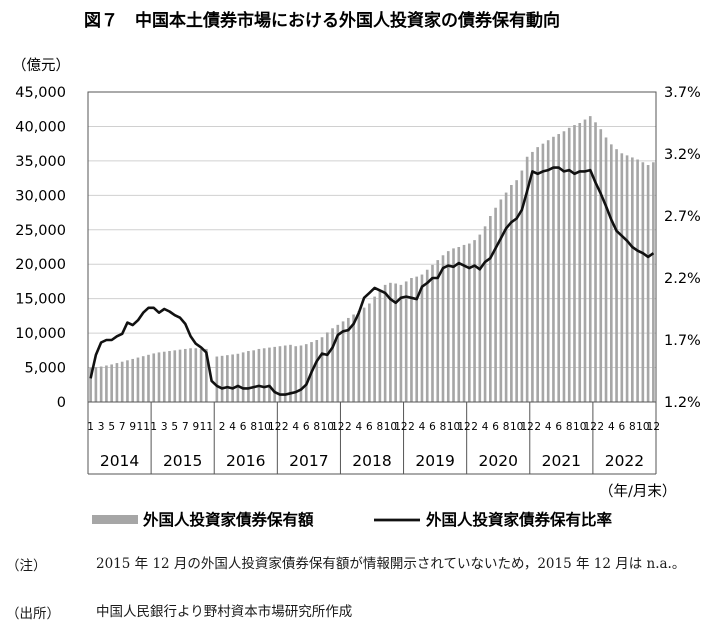 The image size is (720, 631). What do you see at coordinates (115, 519) in the screenshot?
I see `legend-bar-swatch` at bounding box center [115, 519].